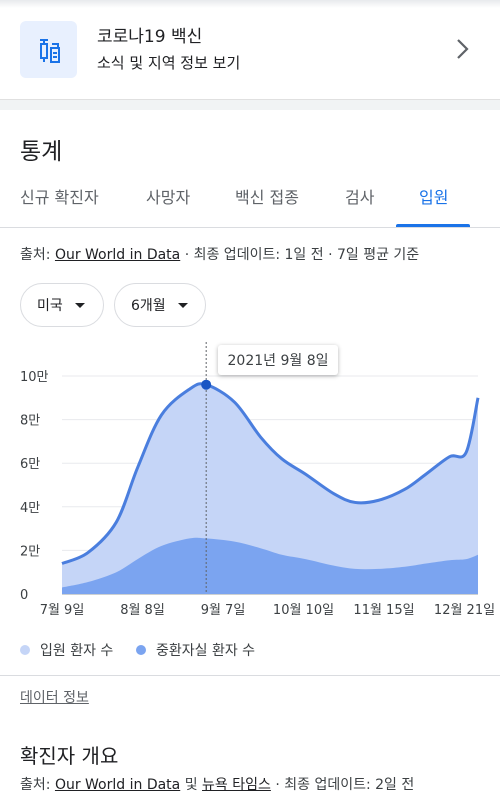 The height and width of the screenshot is (798, 500). I want to click on tab-hospitalization: 입원, so click(434, 197).